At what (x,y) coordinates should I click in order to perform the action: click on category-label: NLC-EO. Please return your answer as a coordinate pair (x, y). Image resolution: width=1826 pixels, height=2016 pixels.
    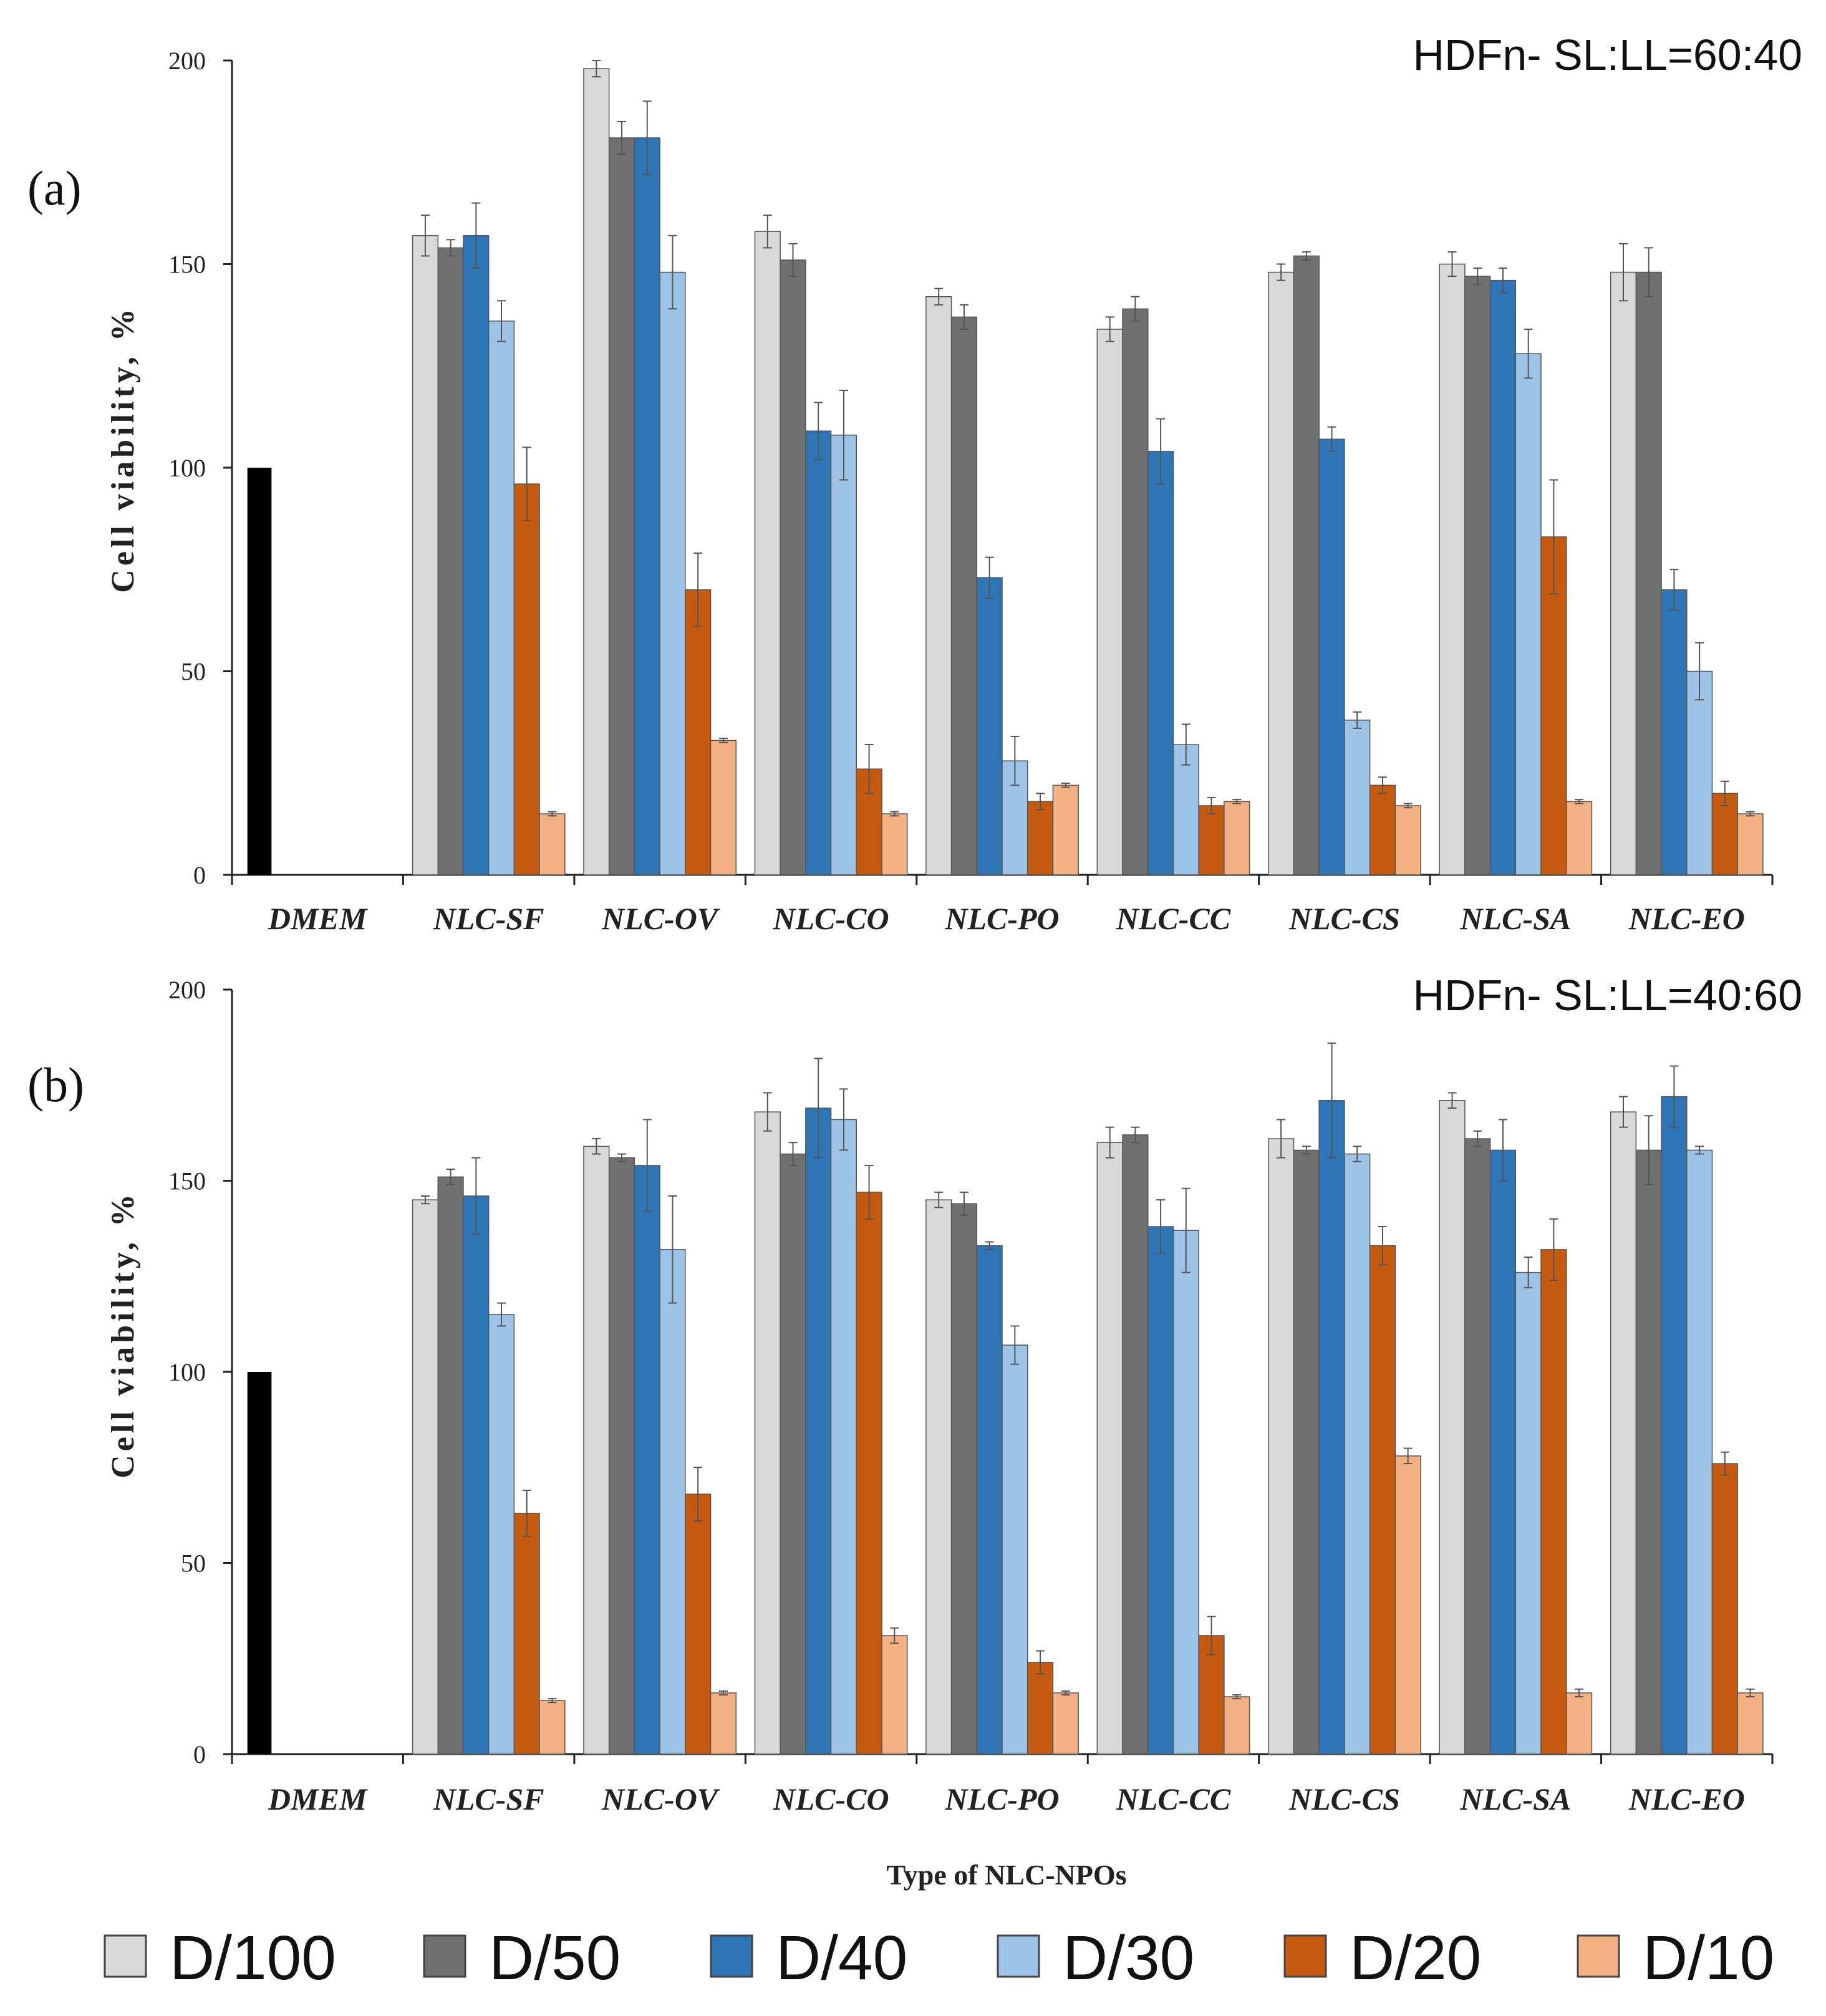
    Looking at the image, I should click on (1687, 918).